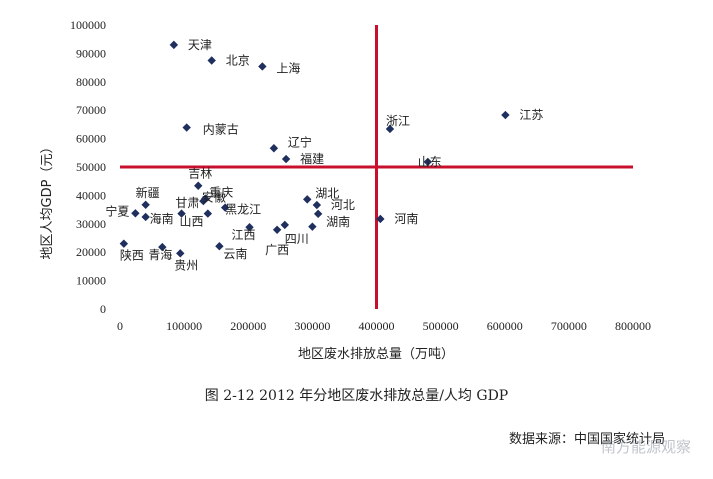  I want to click on y-axis-title: 地区人均GDP（元）, so click(47, 200).